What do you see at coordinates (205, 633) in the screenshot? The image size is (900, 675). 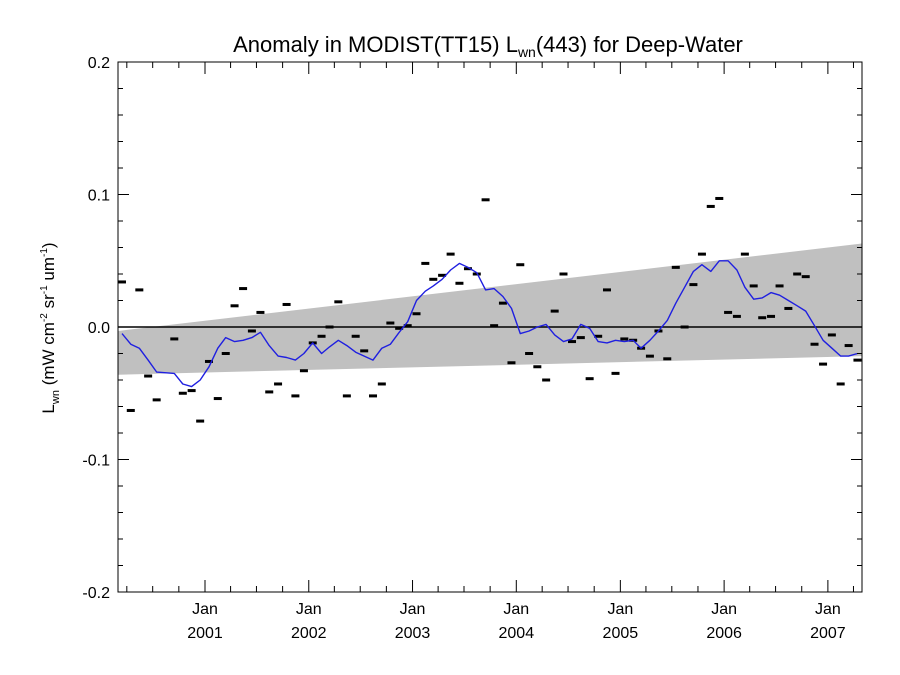 I see `x-tick-label-year: 2001` at bounding box center [205, 633].